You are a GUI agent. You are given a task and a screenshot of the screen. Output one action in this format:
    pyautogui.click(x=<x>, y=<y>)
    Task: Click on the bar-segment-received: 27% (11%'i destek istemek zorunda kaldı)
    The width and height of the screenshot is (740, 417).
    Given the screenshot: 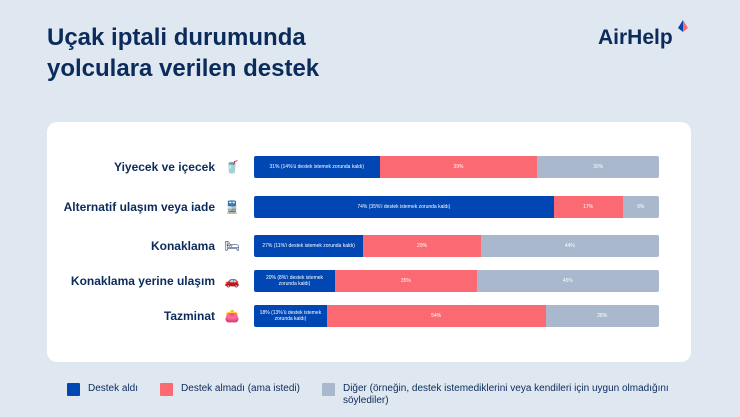 What is the action you would take?
    pyautogui.click(x=309, y=246)
    